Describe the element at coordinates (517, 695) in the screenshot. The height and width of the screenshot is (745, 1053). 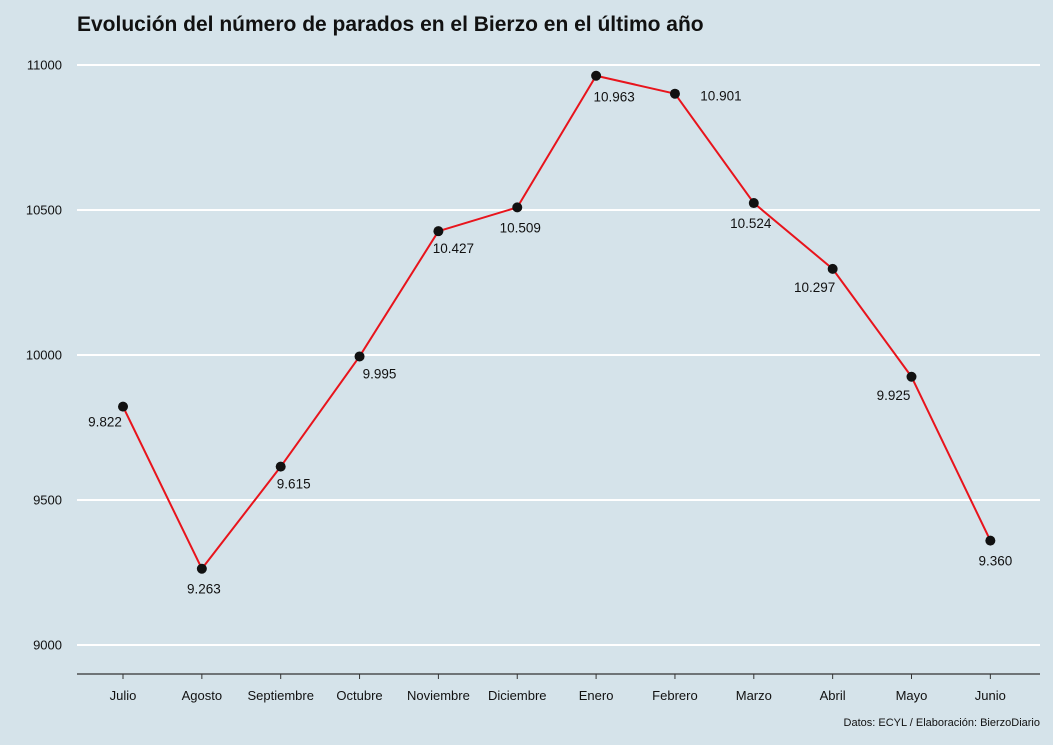
I see `x-tick-label: Diciembre` at that location.